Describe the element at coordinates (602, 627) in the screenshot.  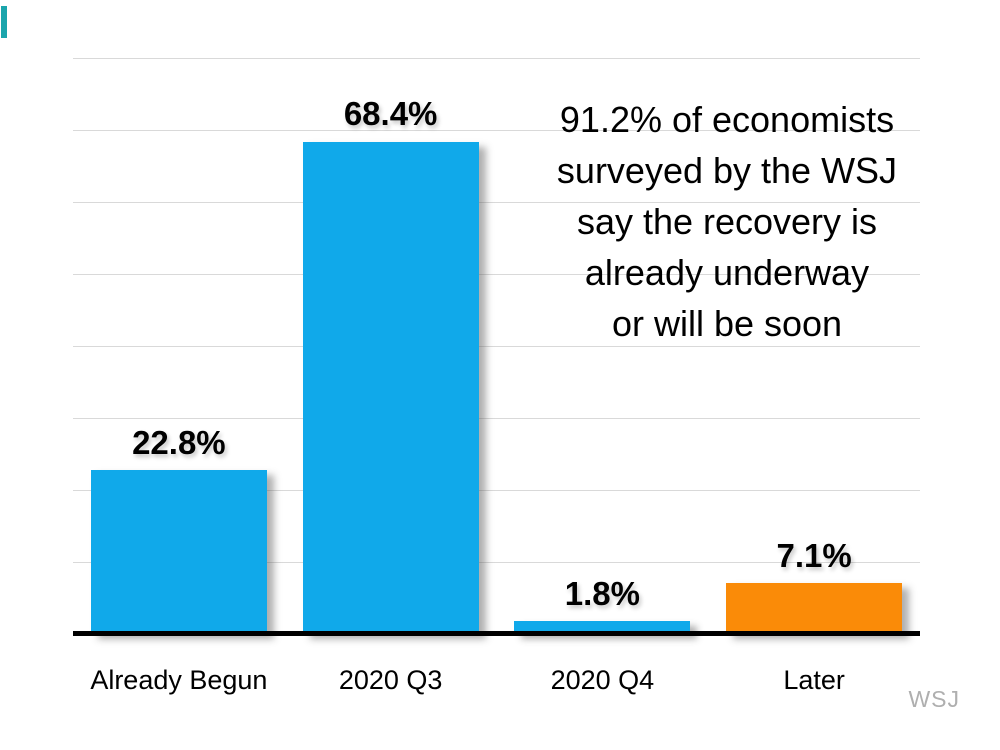
I see `bar-2020-q4` at that location.